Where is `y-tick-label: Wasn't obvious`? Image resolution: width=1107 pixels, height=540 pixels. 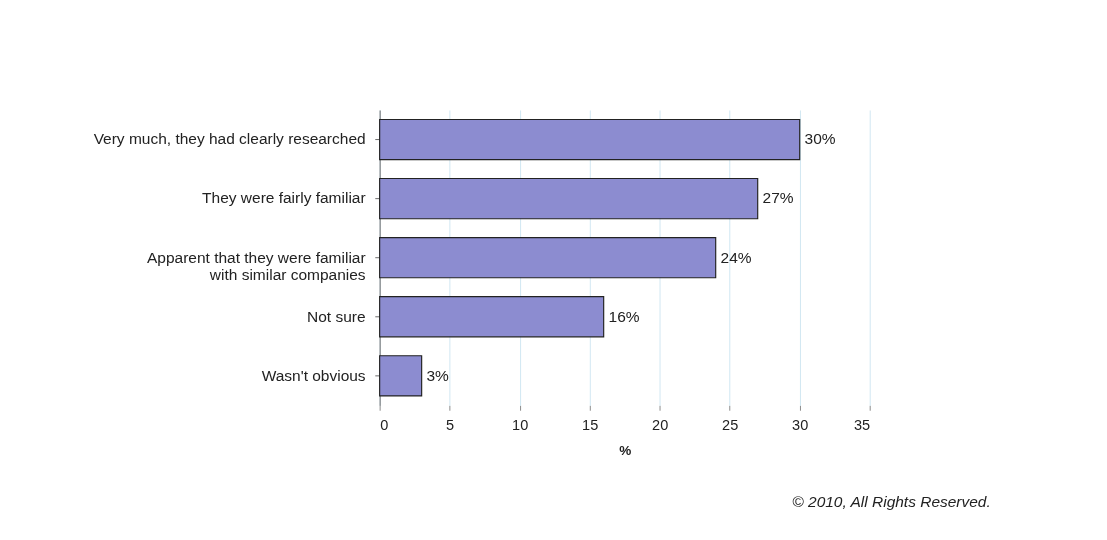 y-tick-label: Wasn't obvious is located at coordinates (313, 375).